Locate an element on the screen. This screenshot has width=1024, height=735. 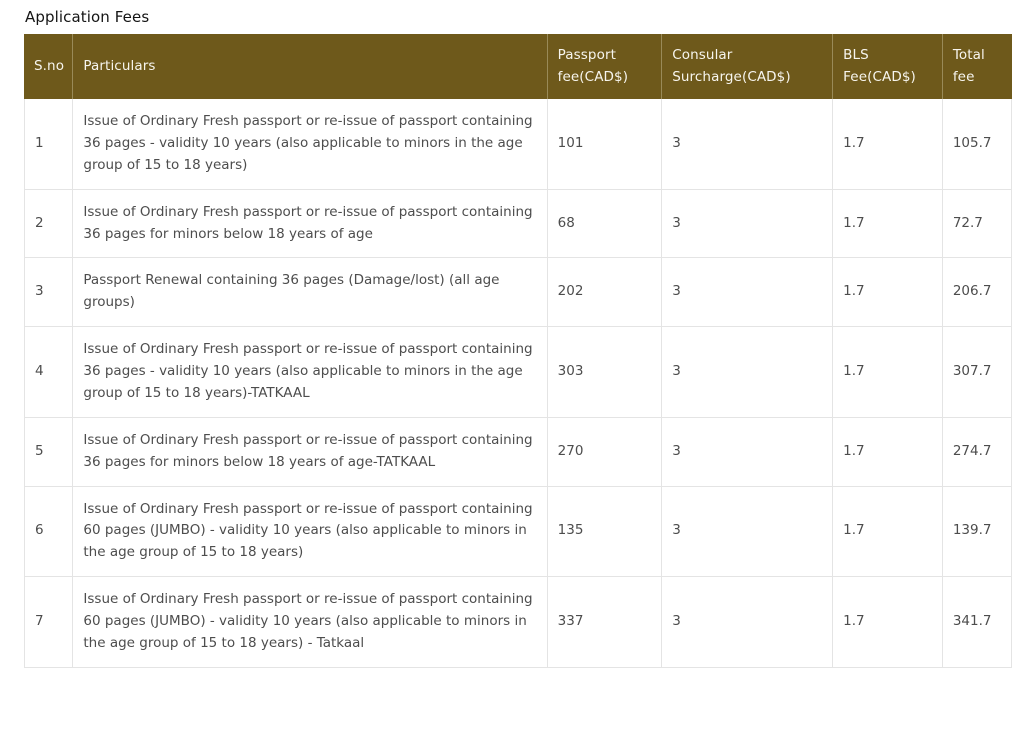
total-fee-cell: 105.7 is located at coordinates (977, 144).